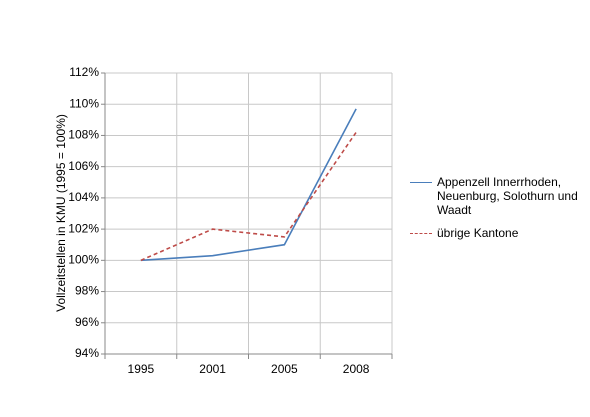 The image size is (590, 417). I want to click on legend-entry: übrige Kantone, so click(498, 233).